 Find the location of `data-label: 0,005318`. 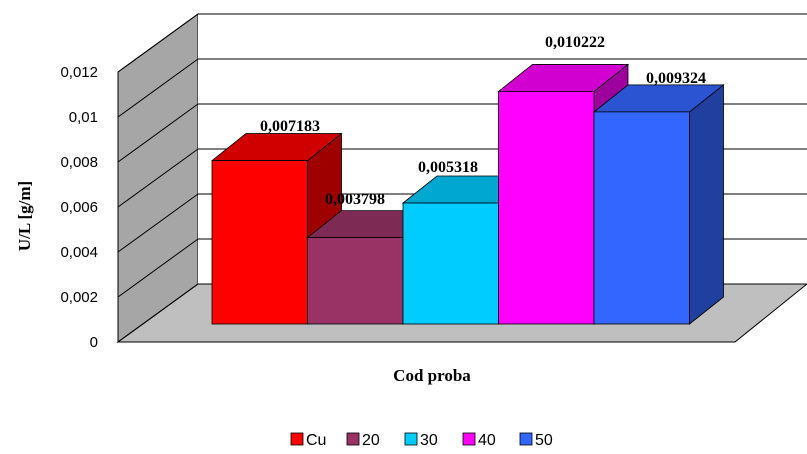

data-label: 0,005318 is located at coordinates (448, 167).